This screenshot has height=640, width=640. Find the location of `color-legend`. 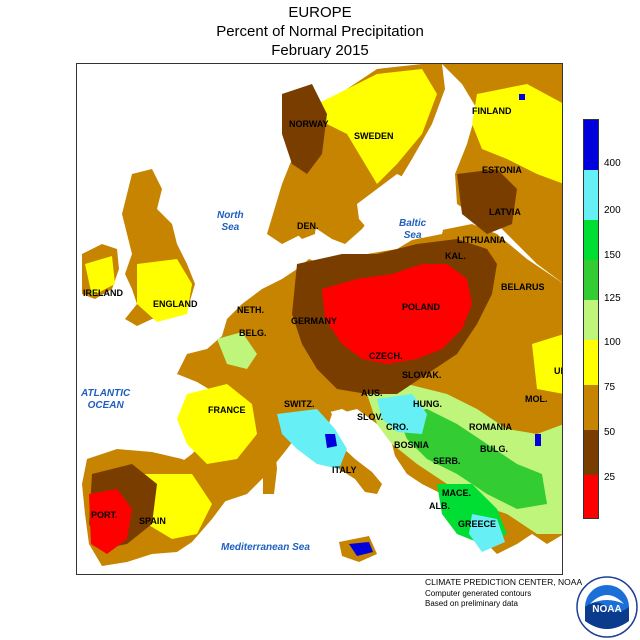

color-legend is located at coordinates (591, 319).